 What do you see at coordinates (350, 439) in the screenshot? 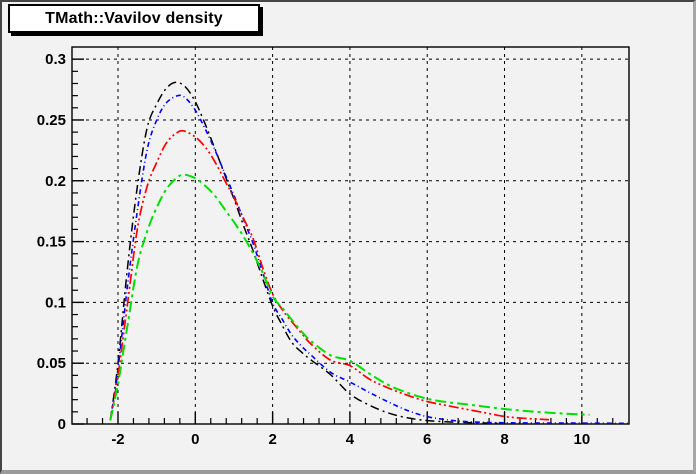
I see `x-tick-label: 4` at bounding box center [350, 439].